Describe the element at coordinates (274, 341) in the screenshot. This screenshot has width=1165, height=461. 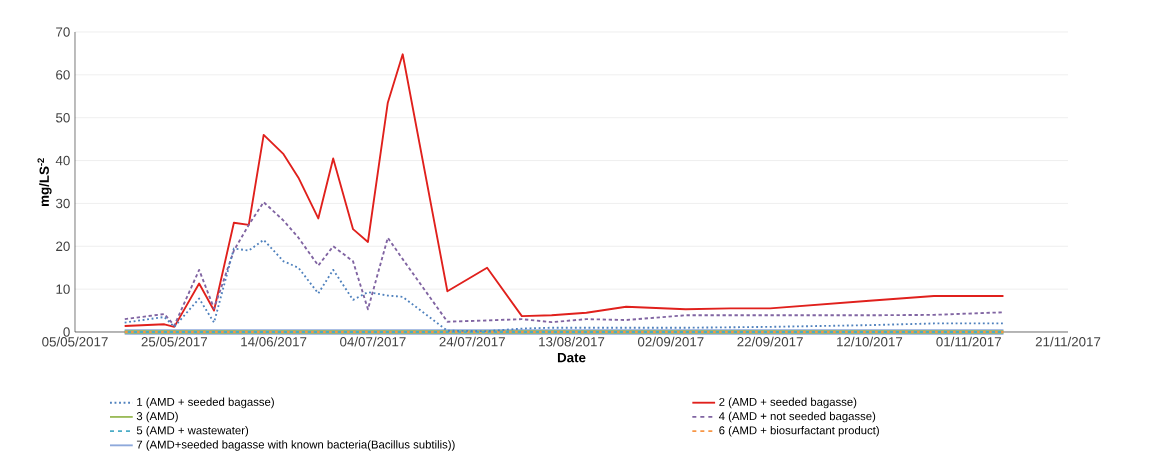
I see `x-tick-label: 14/06/2017` at that location.